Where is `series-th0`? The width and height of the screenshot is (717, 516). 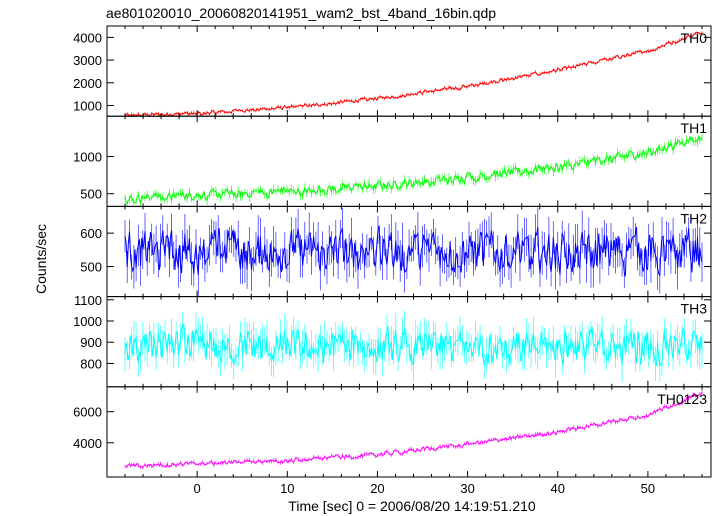
series-th0 is located at coordinates (413, 74).